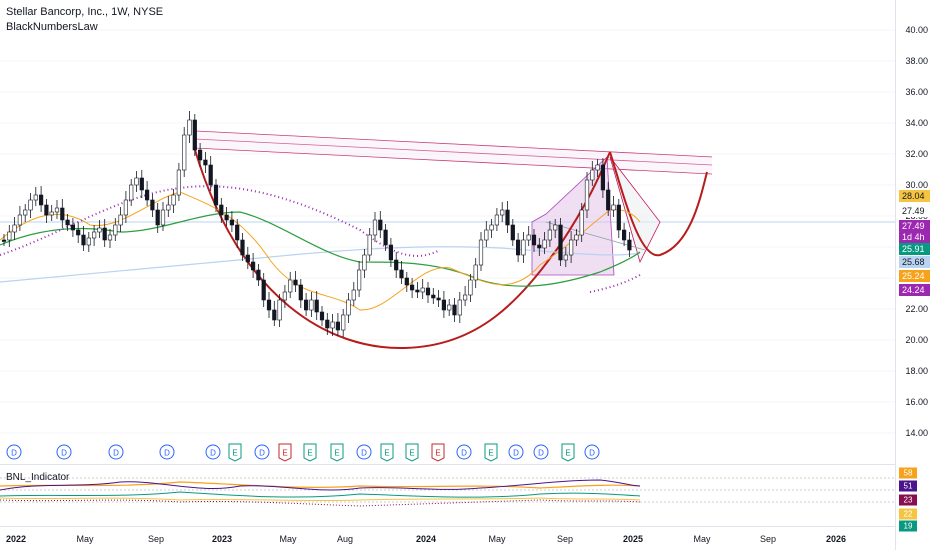  I want to click on price-tick: 14.00, so click(916, 433).